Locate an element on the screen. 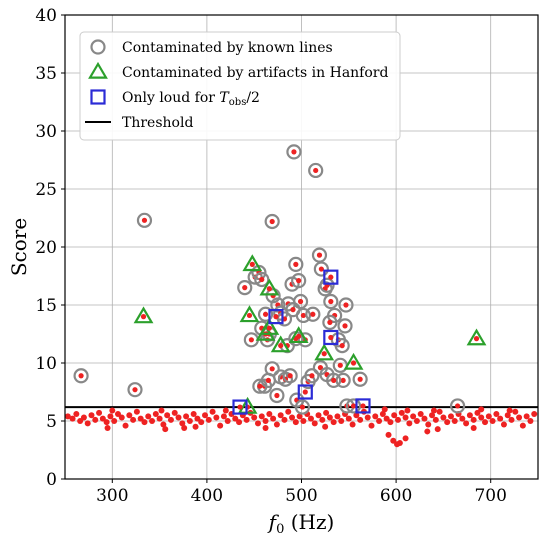 The width and height of the screenshot is (550, 540). y-tick-label: 5 is located at coordinates (51, 422).